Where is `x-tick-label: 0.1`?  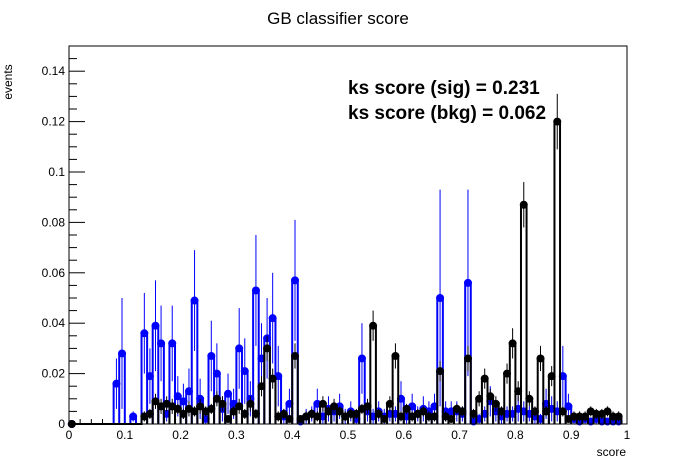
x-tick-label: 0.1 is located at coordinates (124, 435).